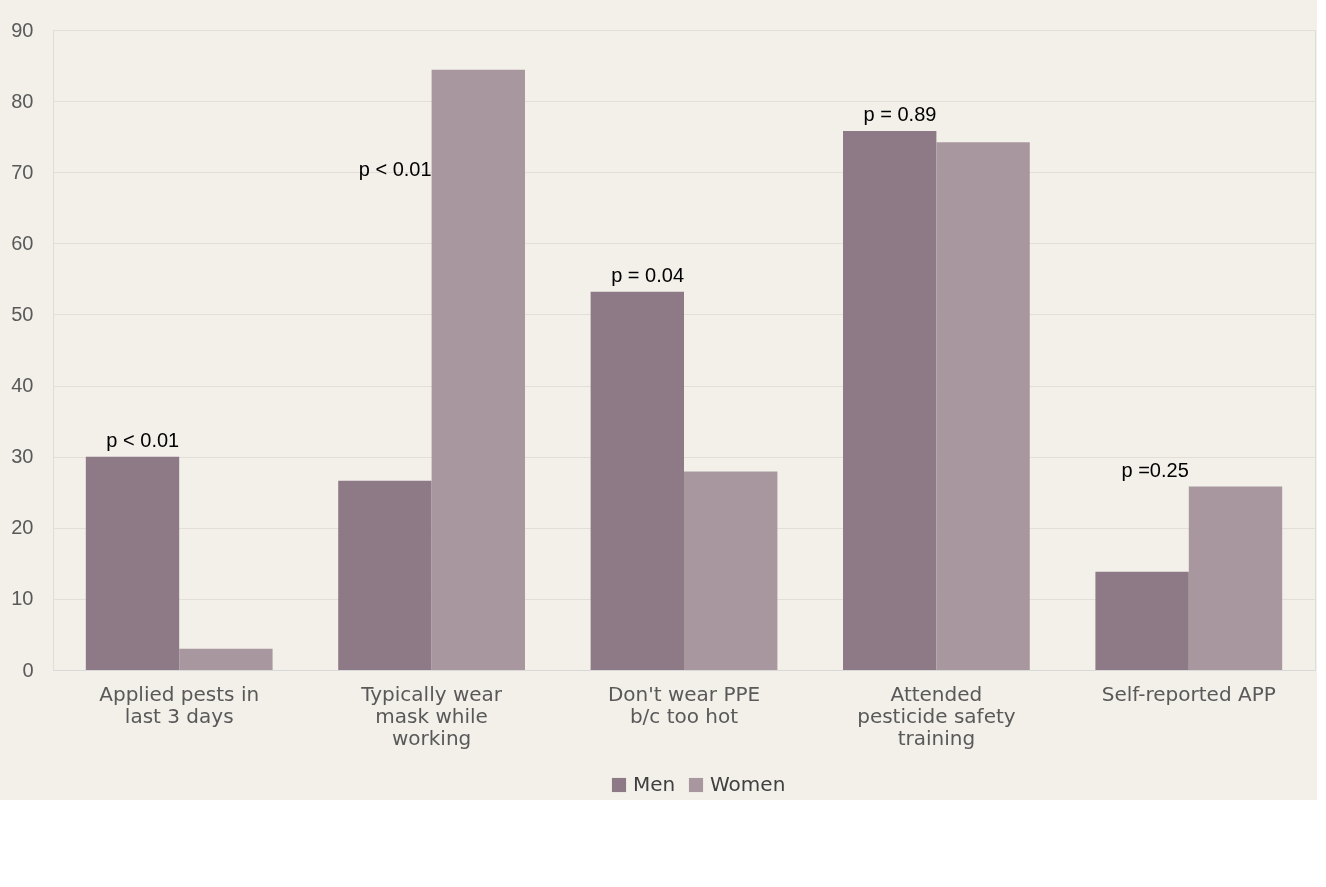 The height and width of the screenshot is (887, 1326). I want to click on y-tick-label: 90, so click(22, 29).